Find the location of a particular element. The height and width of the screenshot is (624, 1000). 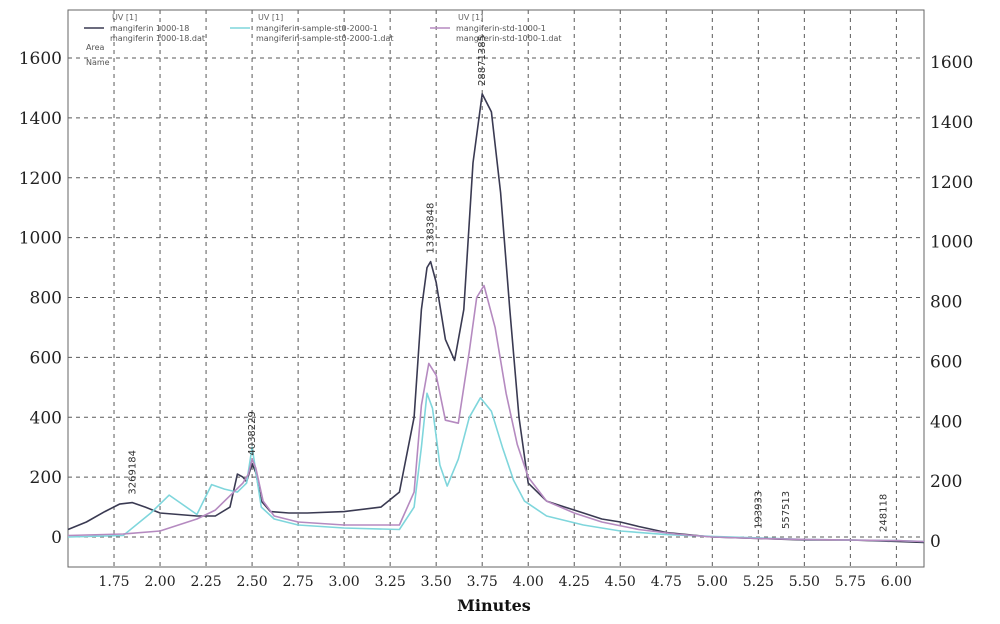

x-tick-label: 5.00 is located at coordinates (712, 582).